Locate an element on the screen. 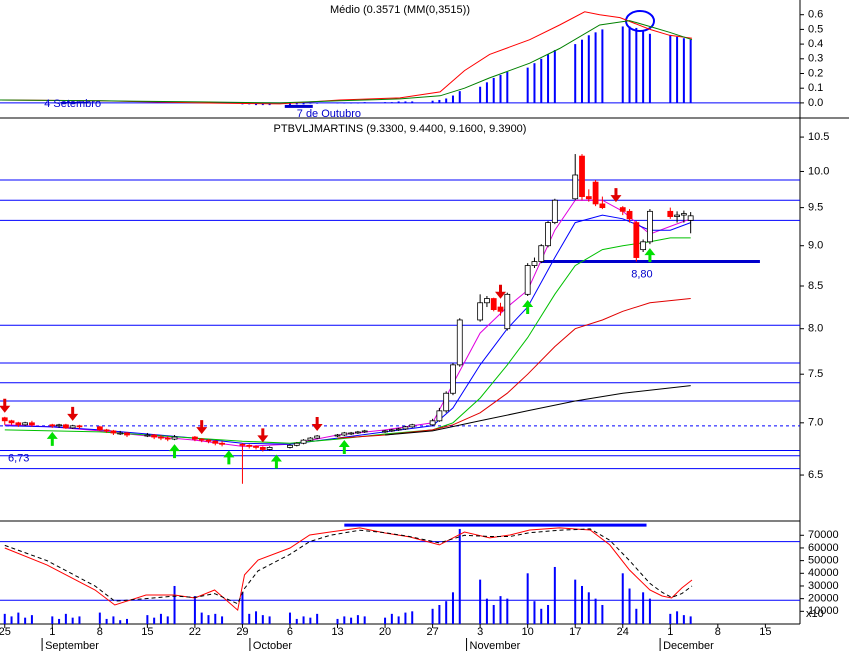 The width and height of the screenshot is (849, 651). x-tick-label: 20 is located at coordinates (385, 632).